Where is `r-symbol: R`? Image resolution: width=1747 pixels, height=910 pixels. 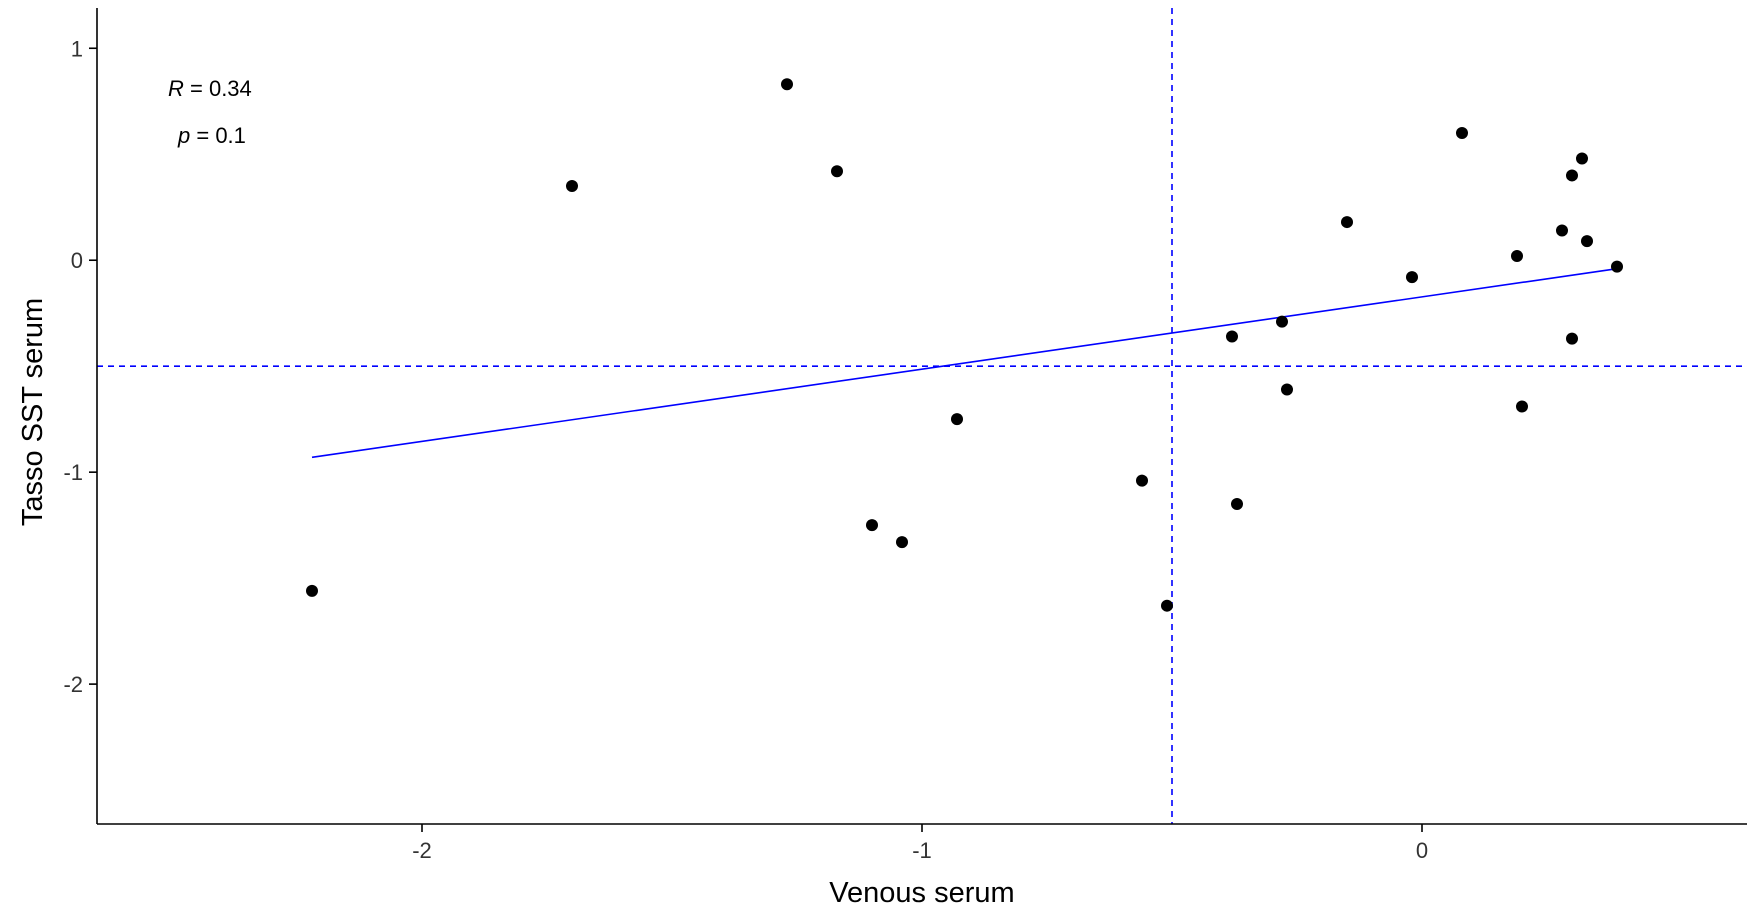
r-symbol: R is located at coordinates (176, 88).